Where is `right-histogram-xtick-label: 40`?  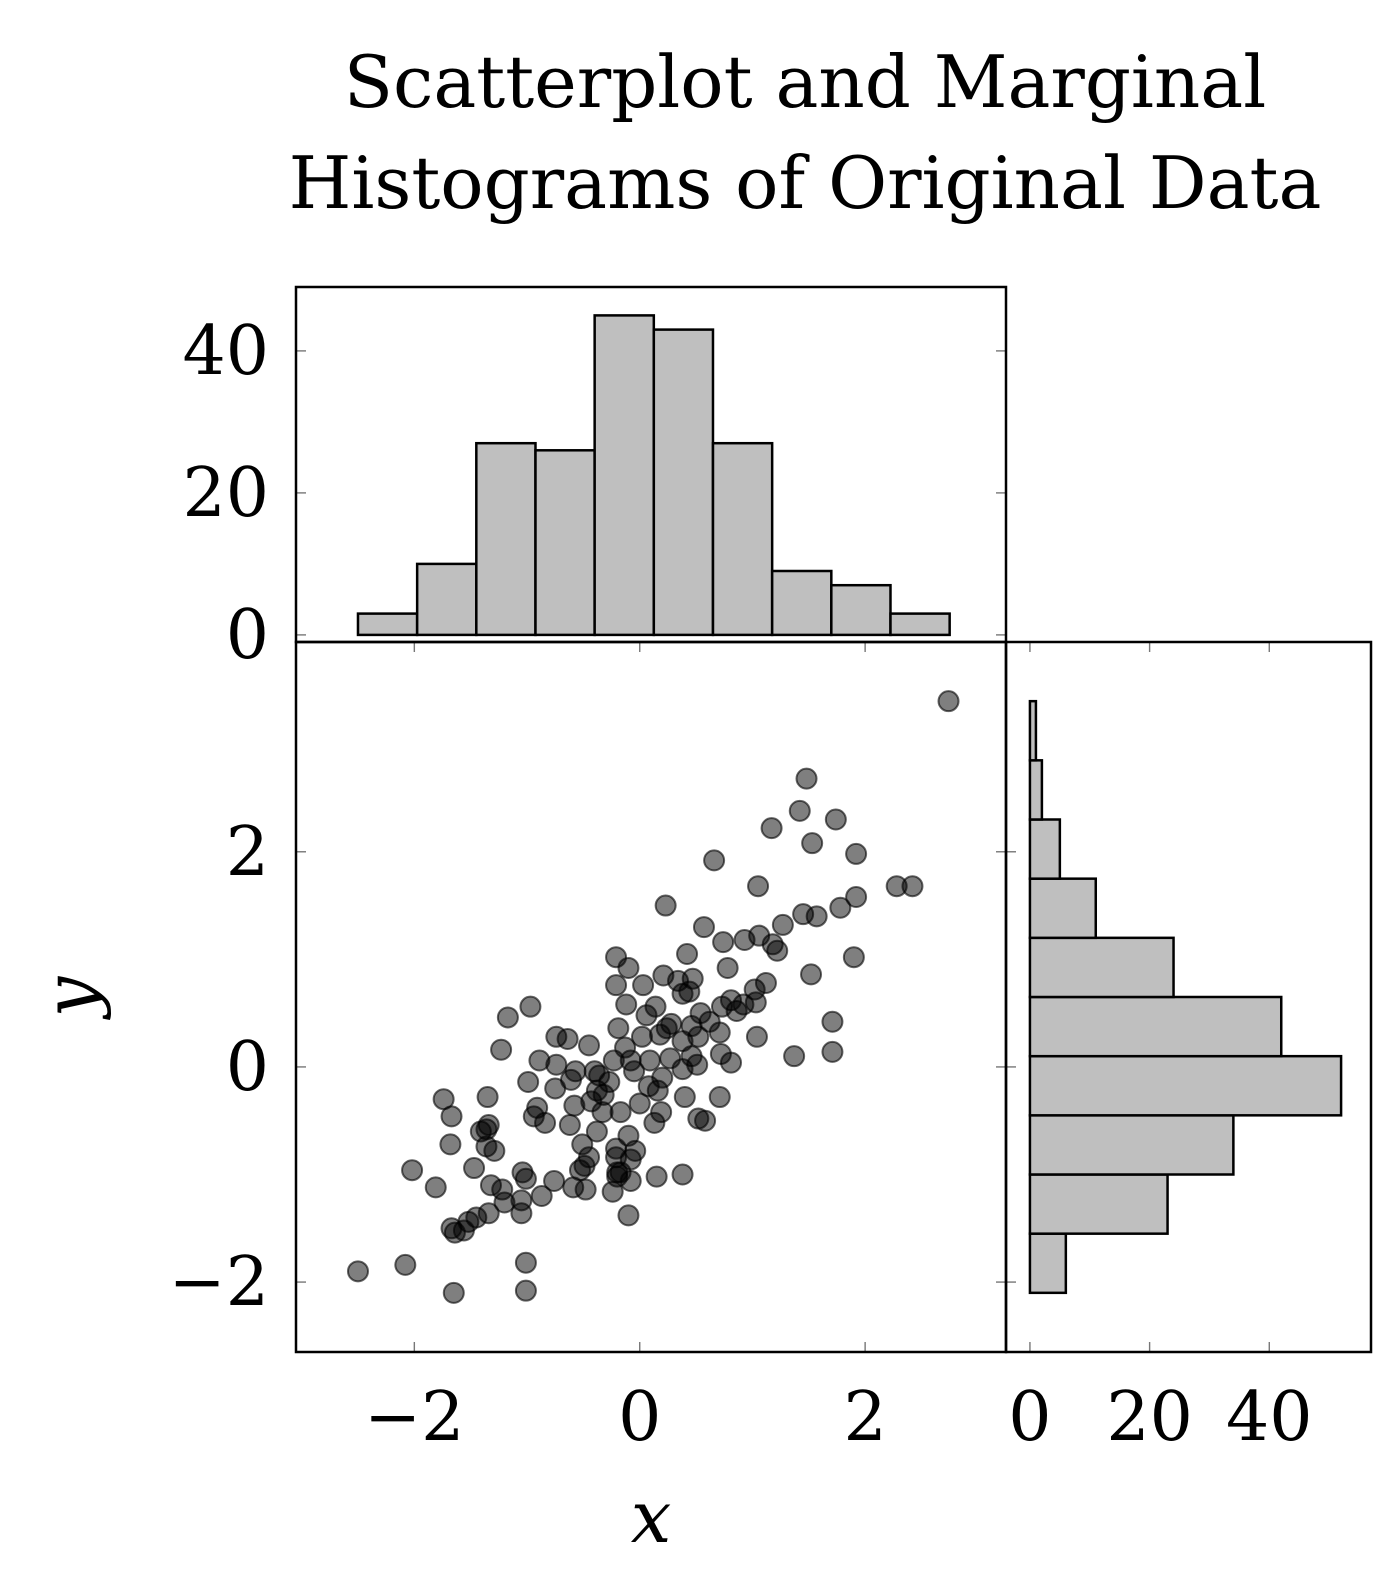 right-histogram-xtick-label: 40 is located at coordinates (1269, 1417).